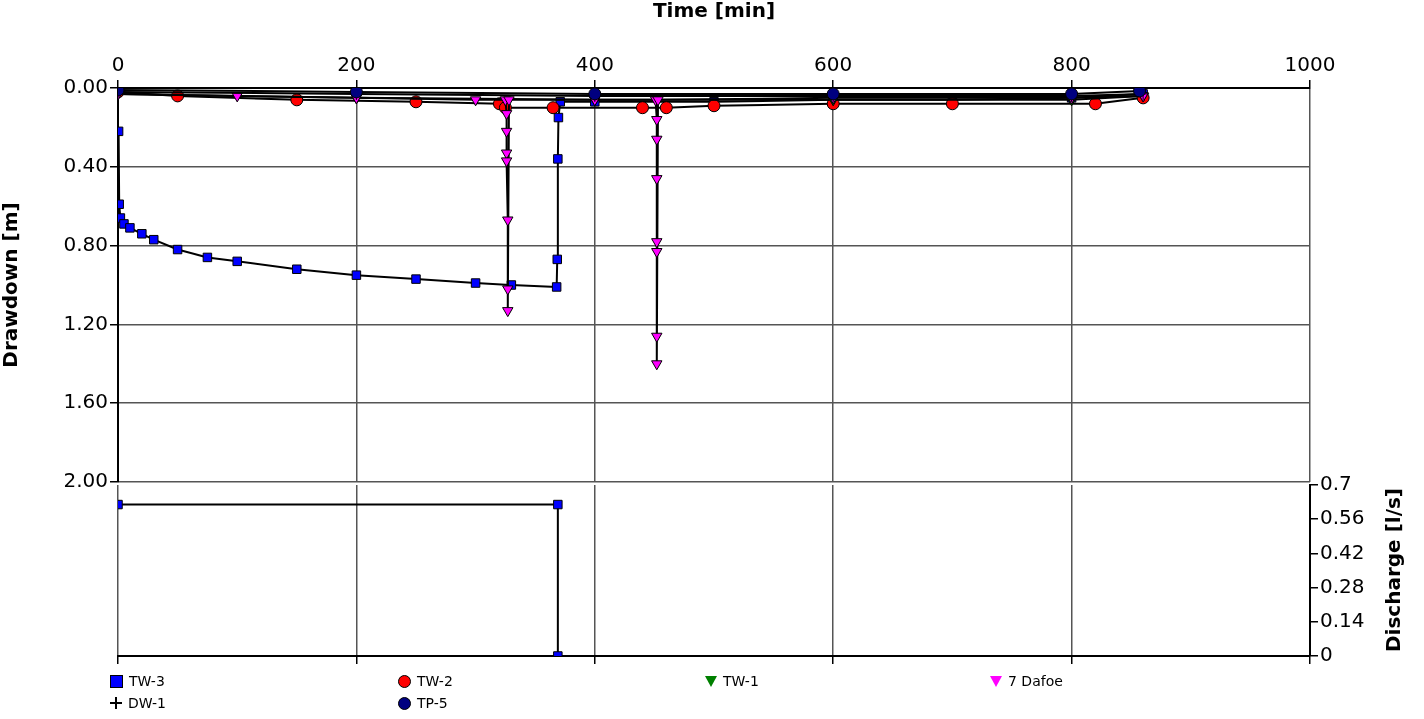 The image size is (1424, 719). Describe the element at coordinates (1071, 64) in the screenshot. I see `x-tick-label: 800` at that location.